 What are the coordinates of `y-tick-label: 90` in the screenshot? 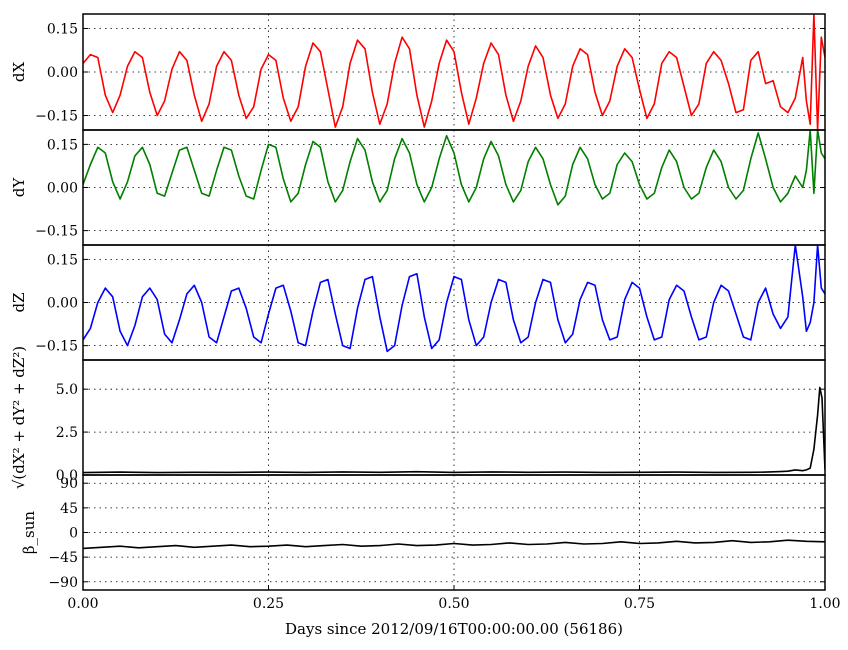 It's located at (69, 484).